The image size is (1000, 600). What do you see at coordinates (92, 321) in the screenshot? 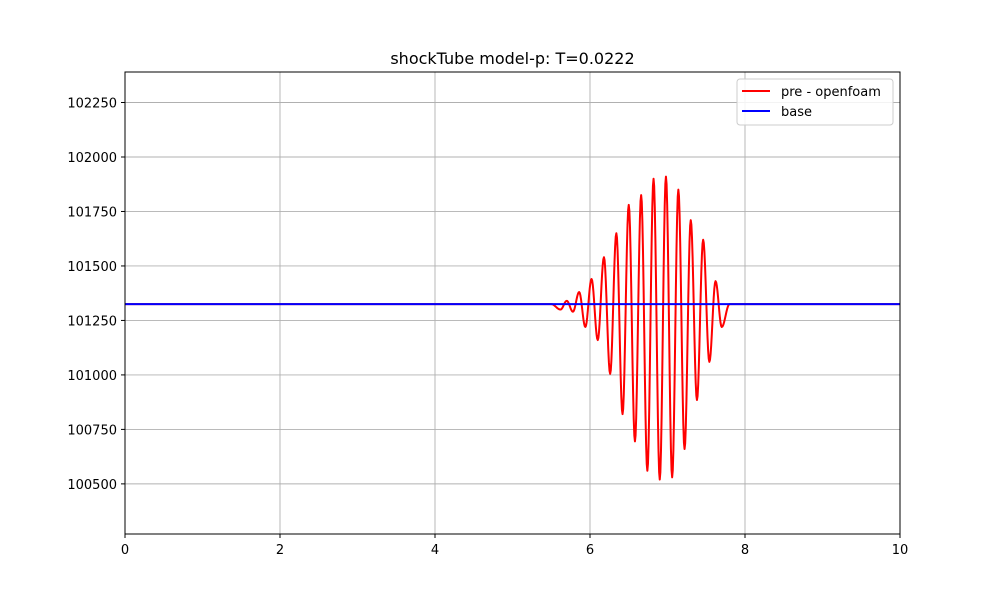
I see `y-tick-label: 101250` at bounding box center [92, 321].